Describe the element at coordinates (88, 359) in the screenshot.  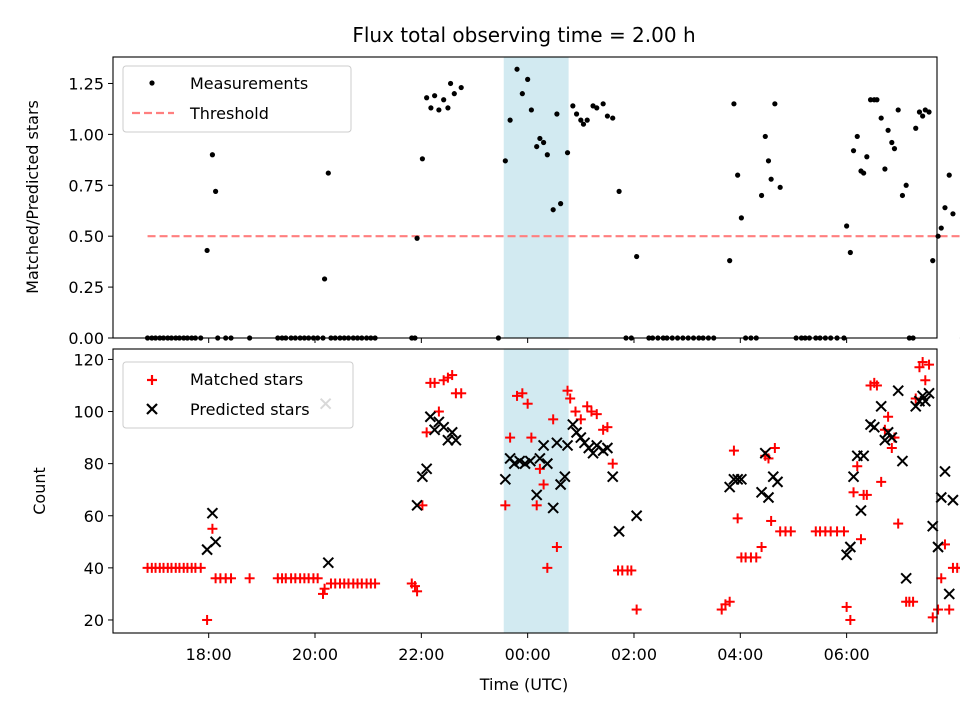
I see `bottom-y-tick-label: 120` at that location.